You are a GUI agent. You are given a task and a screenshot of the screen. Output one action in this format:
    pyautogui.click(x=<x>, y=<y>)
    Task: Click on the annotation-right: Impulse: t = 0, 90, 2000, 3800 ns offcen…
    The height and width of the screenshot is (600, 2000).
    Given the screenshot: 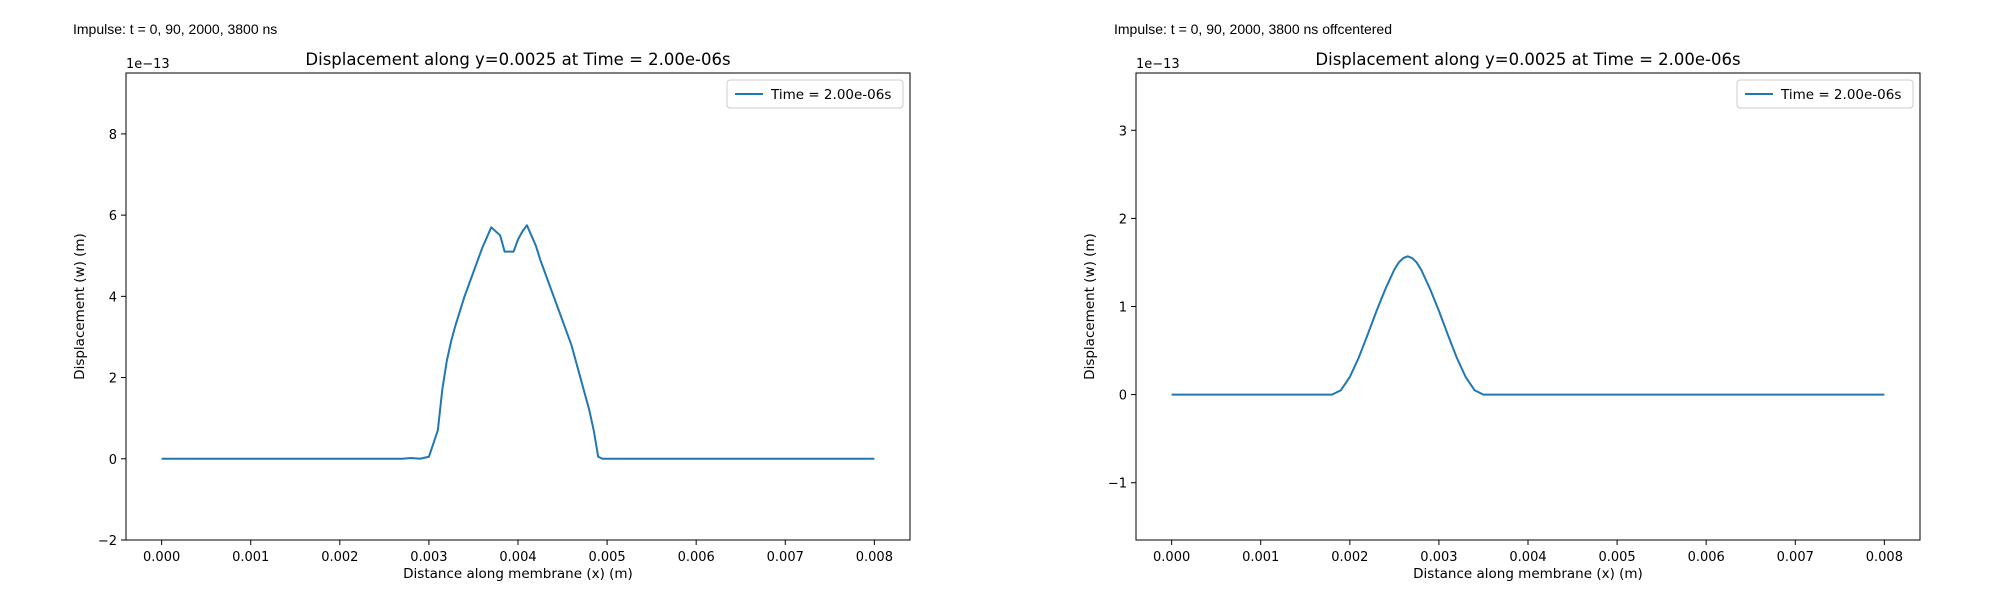 What is the action you would take?
    pyautogui.click(x=1253, y=29)
    